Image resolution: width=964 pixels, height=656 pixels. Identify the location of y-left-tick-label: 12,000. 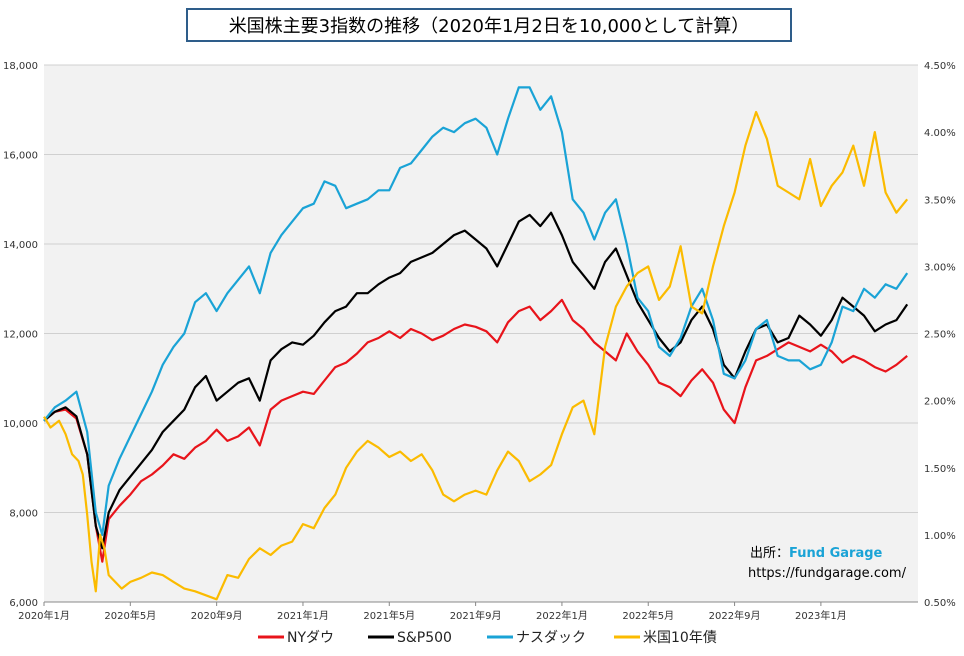
(20, 335).